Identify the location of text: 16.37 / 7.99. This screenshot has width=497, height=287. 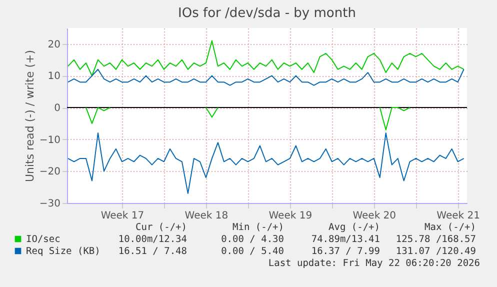
(345, 251).